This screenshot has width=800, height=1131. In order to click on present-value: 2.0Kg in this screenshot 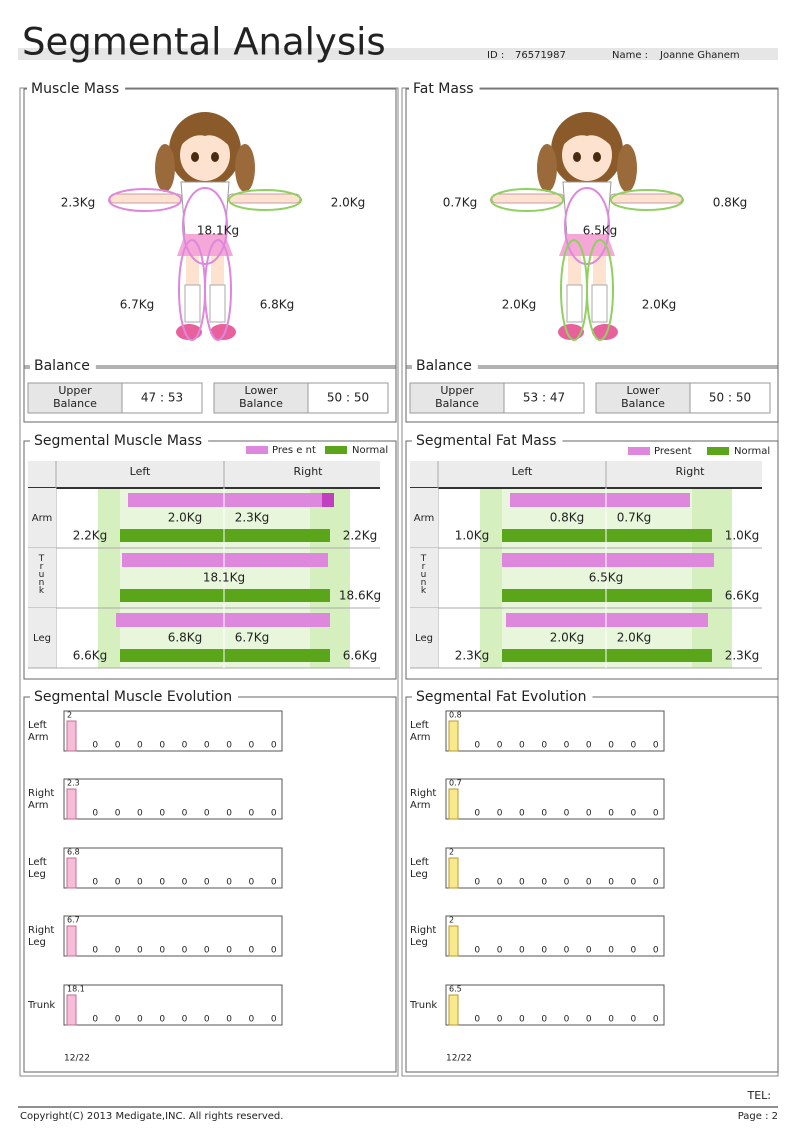, I will do `click(567, 638)`.